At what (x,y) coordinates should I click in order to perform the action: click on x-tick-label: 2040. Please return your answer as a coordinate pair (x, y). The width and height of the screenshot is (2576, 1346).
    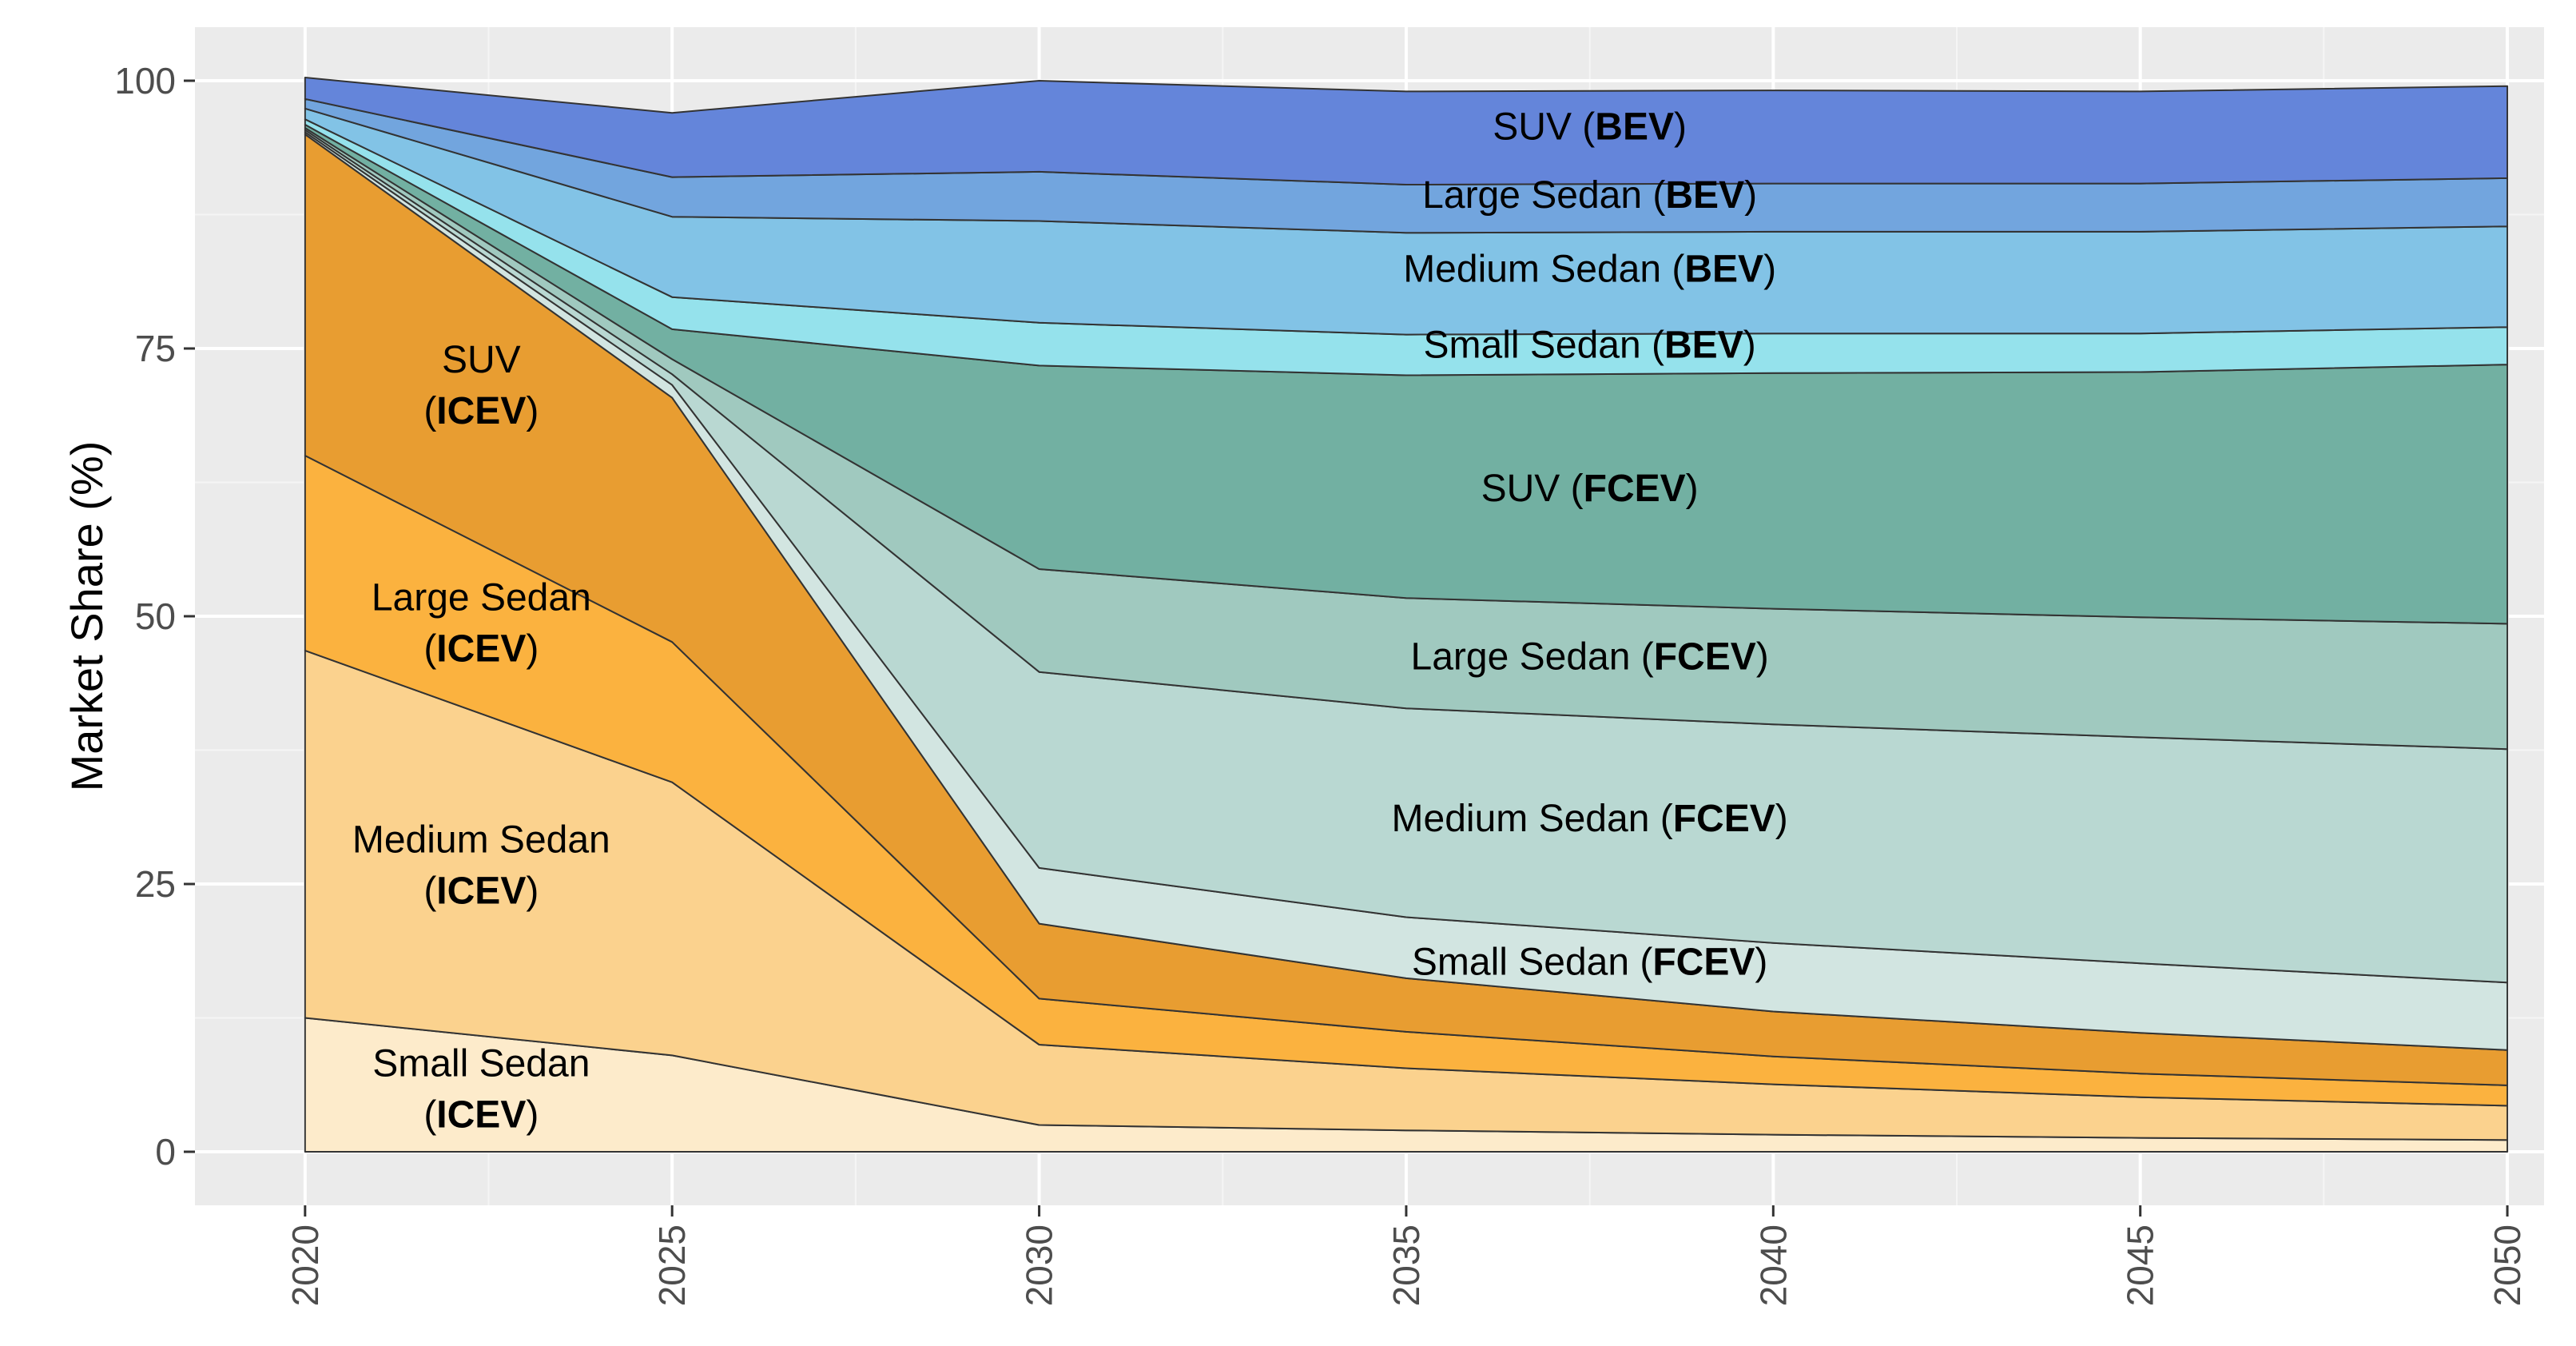
    Looking at the image, I should click on (1773, 1265).